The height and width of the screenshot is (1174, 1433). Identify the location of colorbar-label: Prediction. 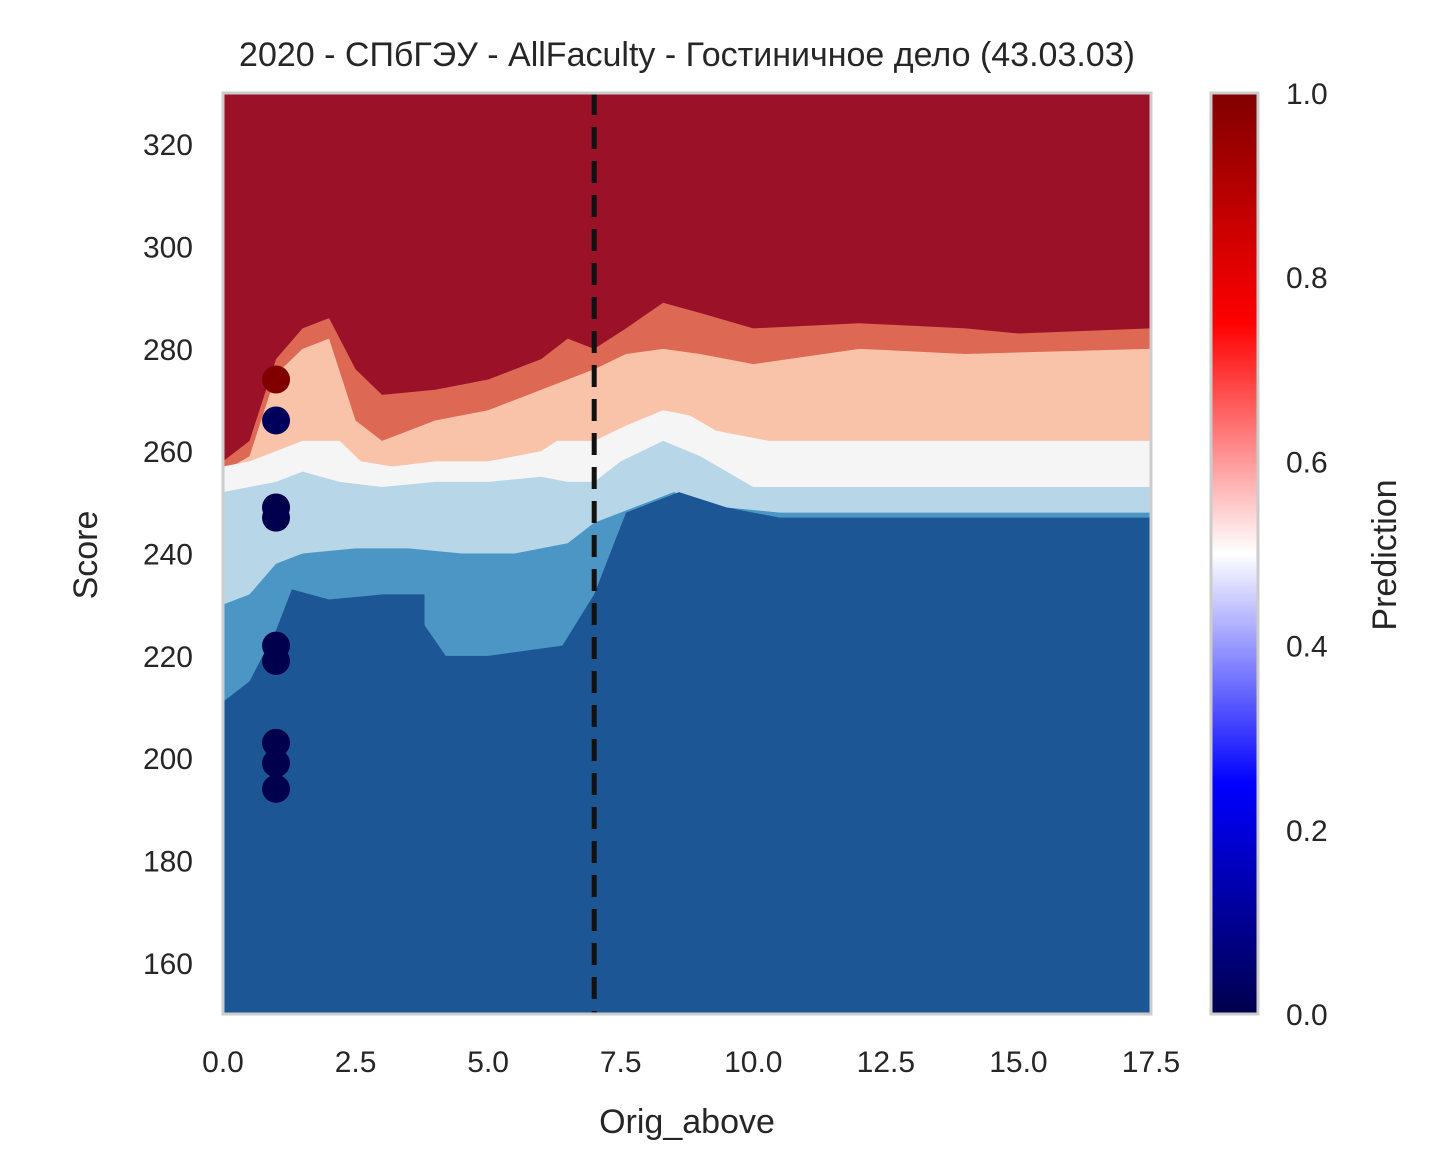
(1385, 554).